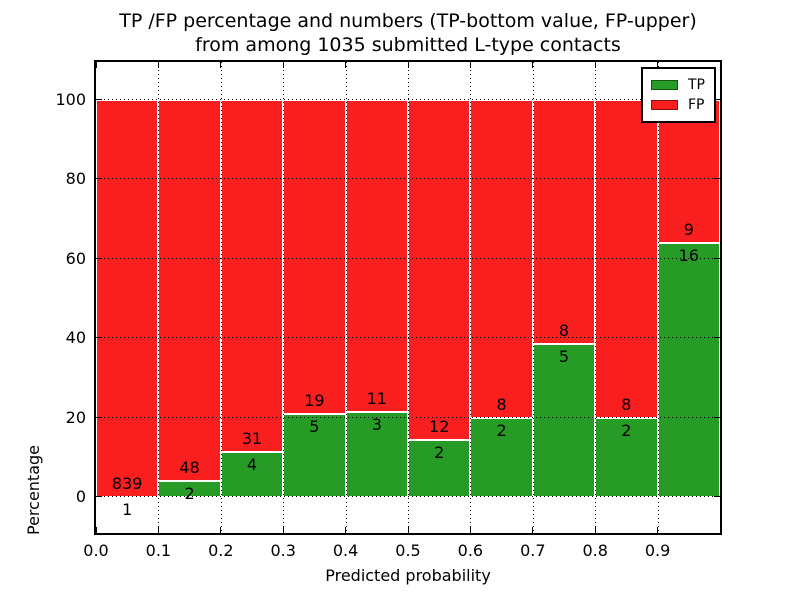 Image resolution: width=800 pixels, height=600 pixels. What do you see at coordinates (75, 338) in the screenshot?
I see `y-tick-label: 40` at bounding box center [75, 338].